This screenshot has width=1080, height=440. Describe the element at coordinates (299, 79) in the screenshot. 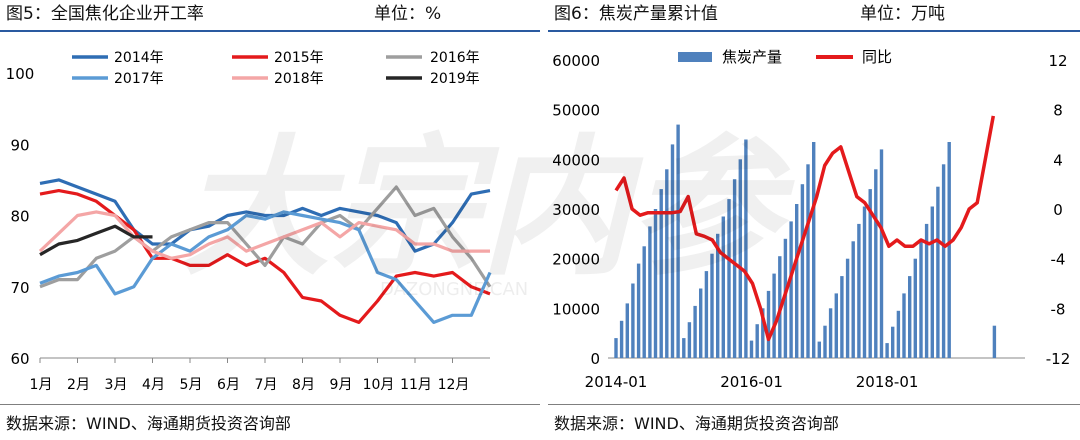

I see `left-legend-label-4: 2018年` at that location.